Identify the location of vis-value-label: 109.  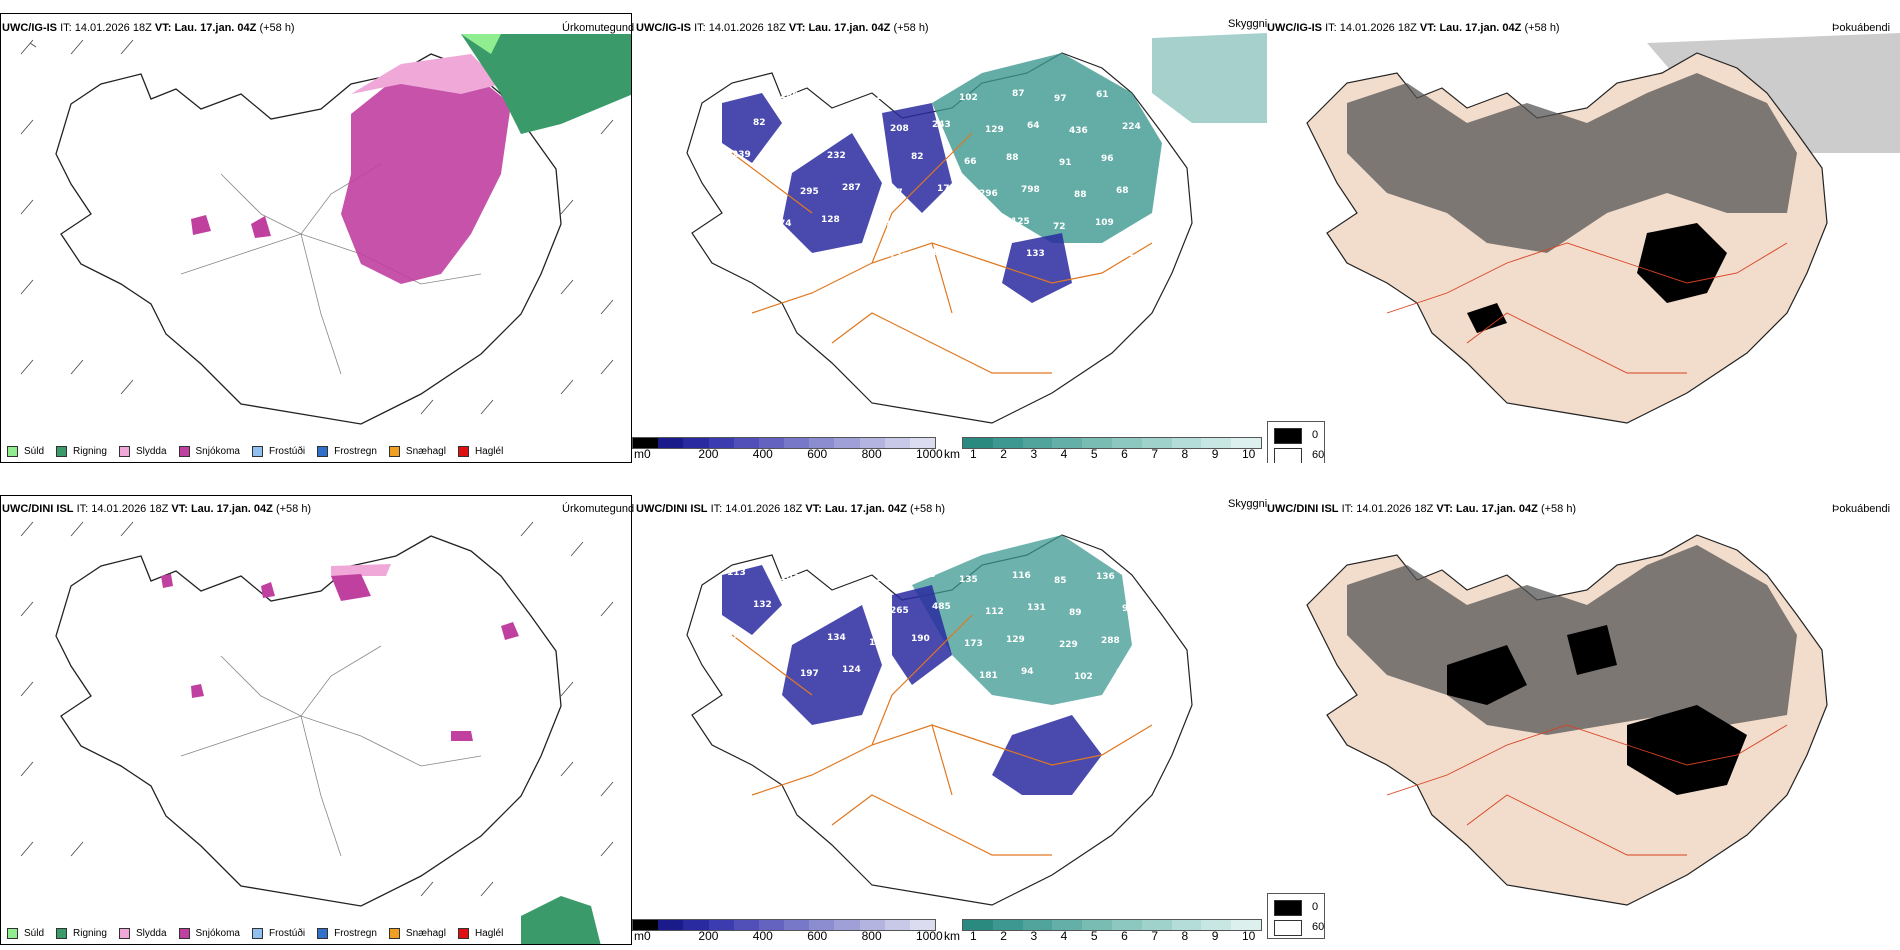
(1104, 223).